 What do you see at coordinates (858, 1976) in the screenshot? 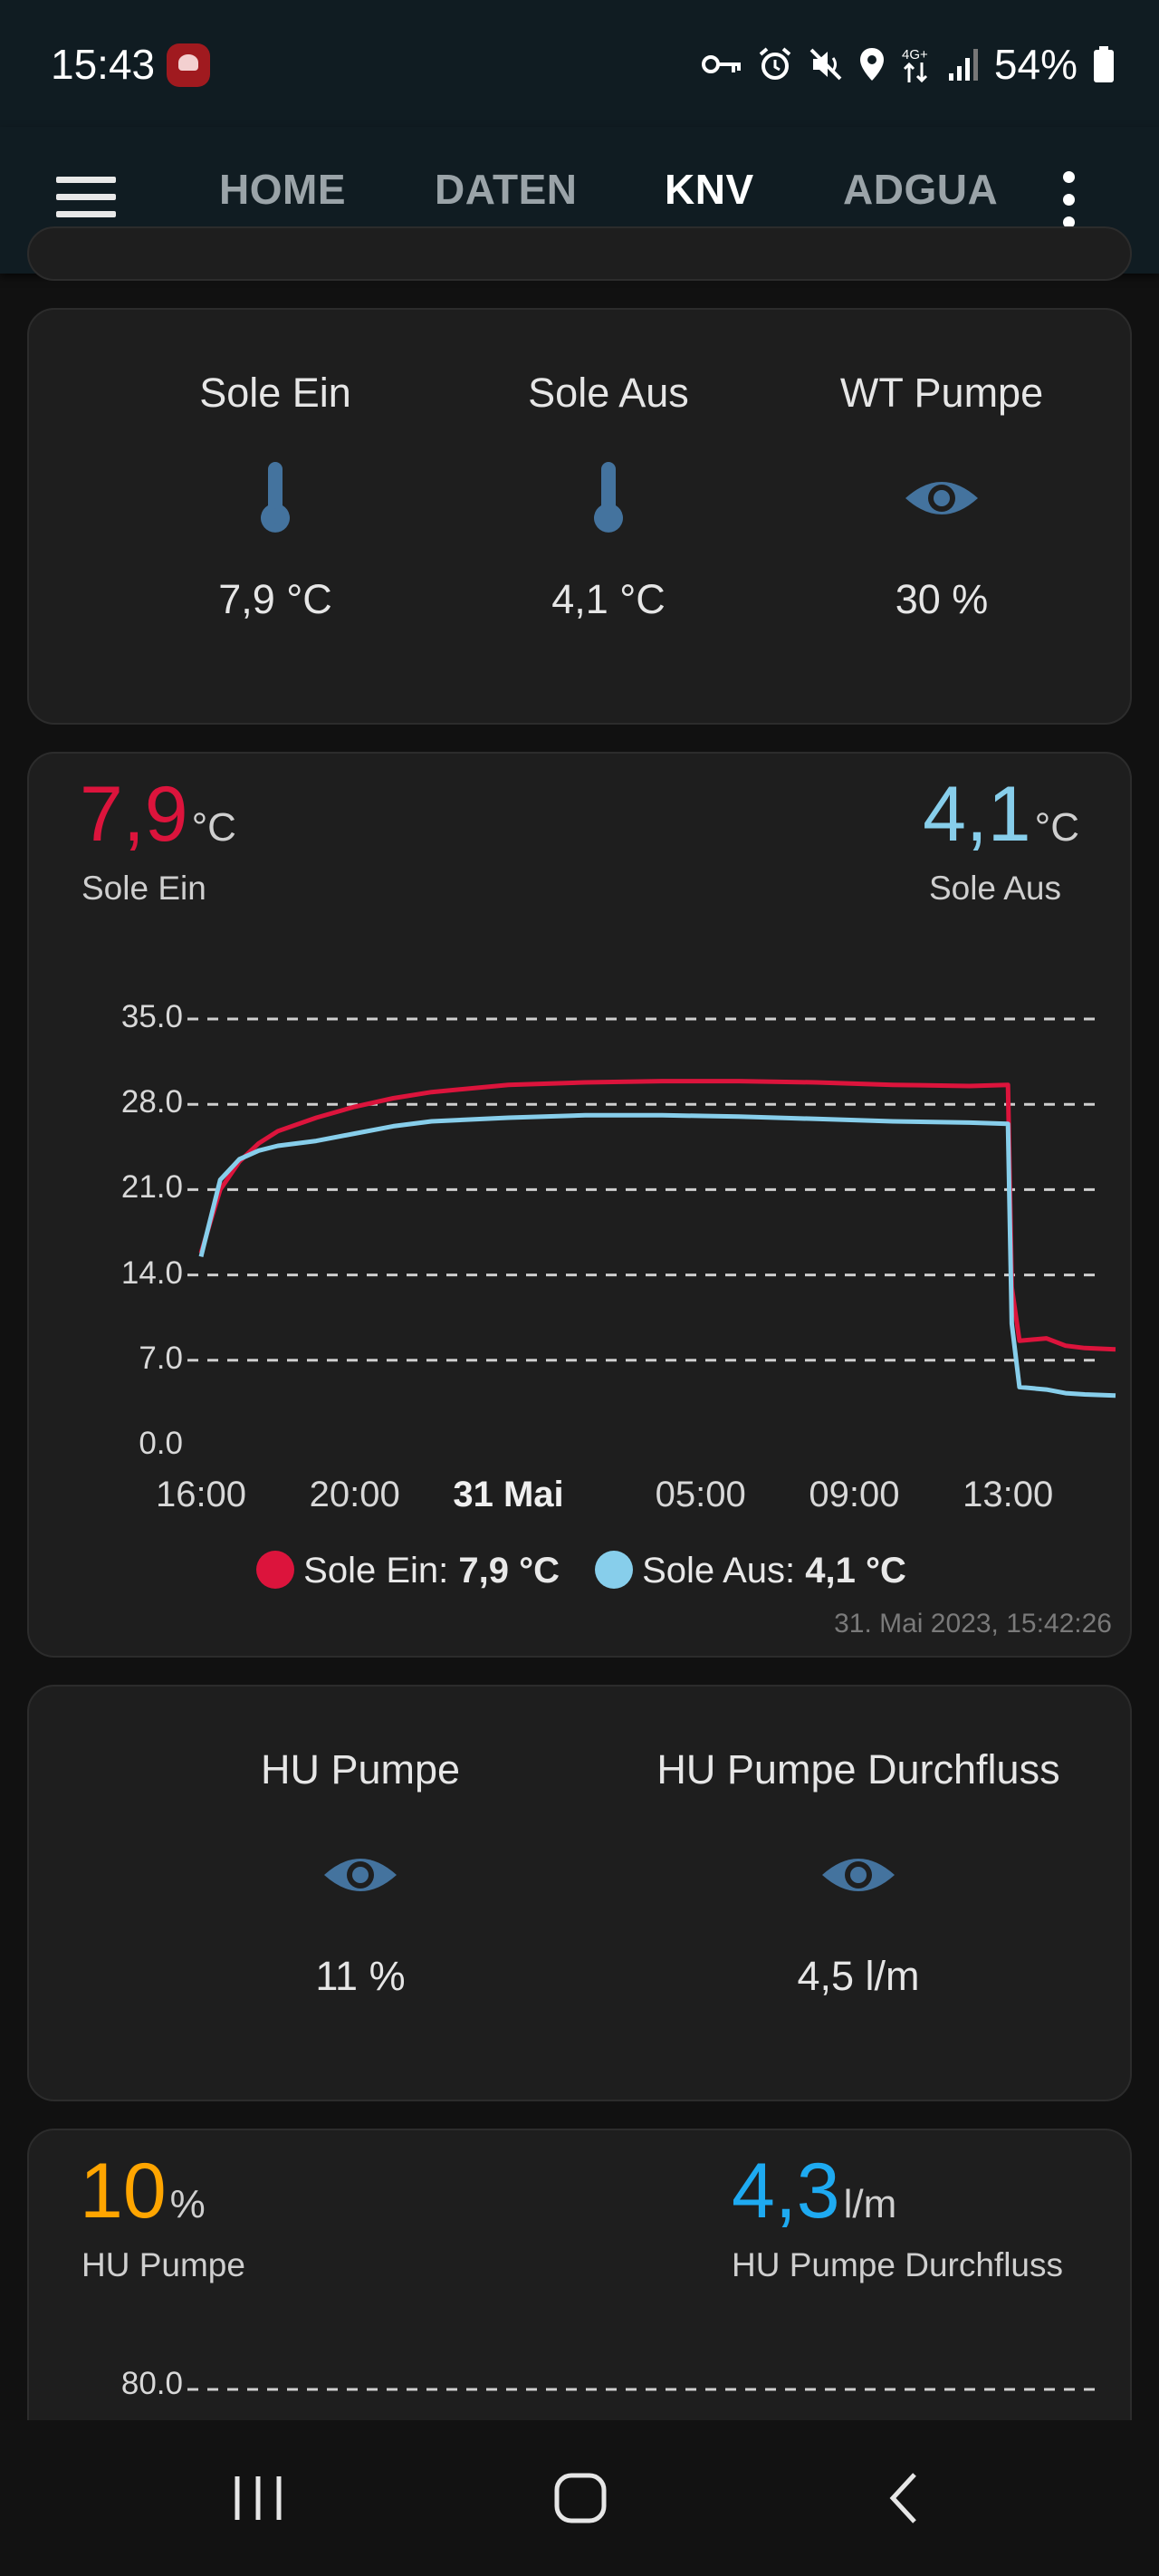
I see `glance-state: 4,5 l/m` at bounding box center [858, 1976].